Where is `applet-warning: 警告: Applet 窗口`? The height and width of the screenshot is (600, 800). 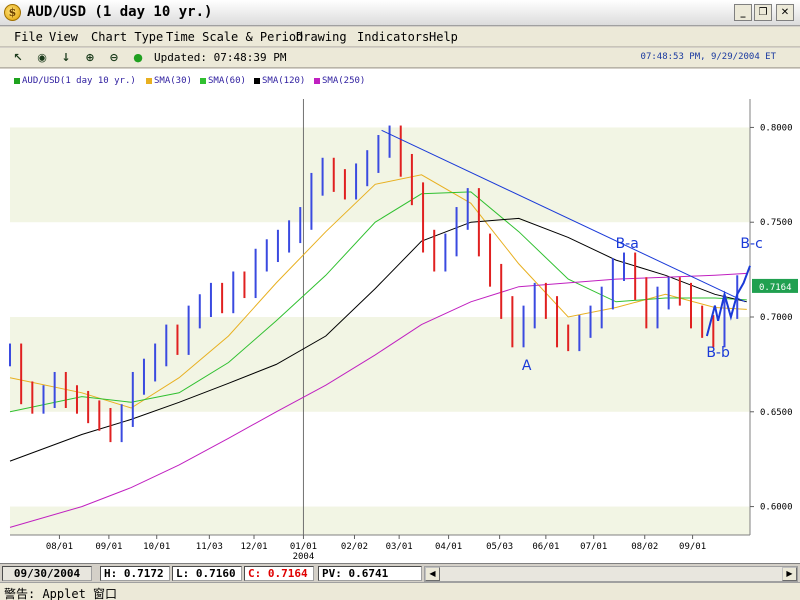 applet-warning: 警告: Applet 窗口 is located at coordinates (61, 593).